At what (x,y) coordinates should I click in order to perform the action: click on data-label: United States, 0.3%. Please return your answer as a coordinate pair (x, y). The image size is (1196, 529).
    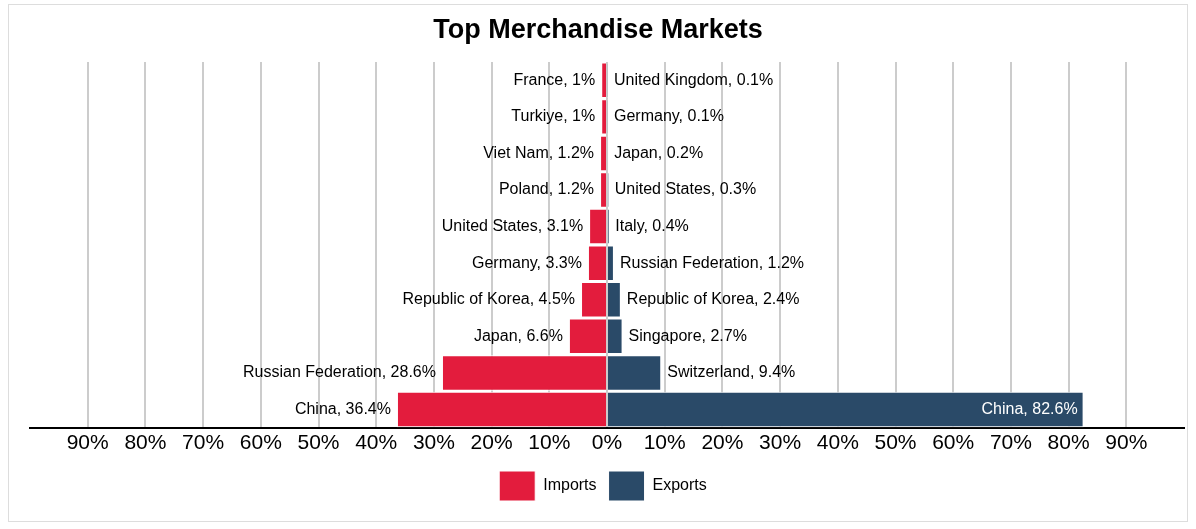
    Looking at the image, I should click on (685, 189).